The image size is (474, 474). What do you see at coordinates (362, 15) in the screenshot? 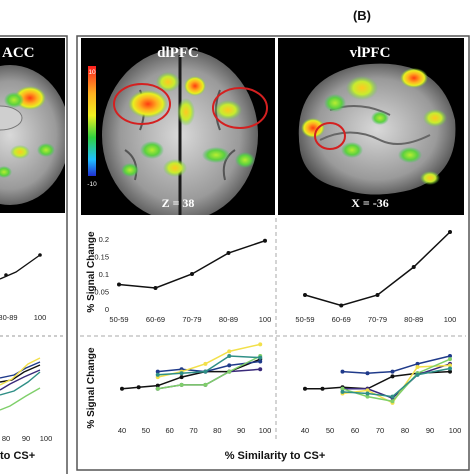
I see `panel-label: (B)` at bounding box center [362, 15].